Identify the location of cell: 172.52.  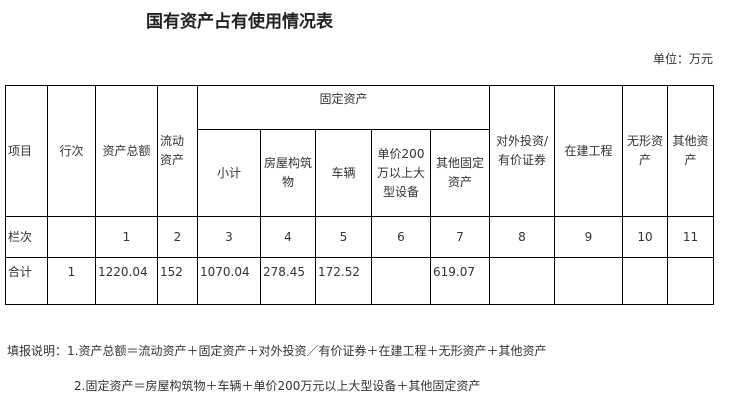
(343, 281).